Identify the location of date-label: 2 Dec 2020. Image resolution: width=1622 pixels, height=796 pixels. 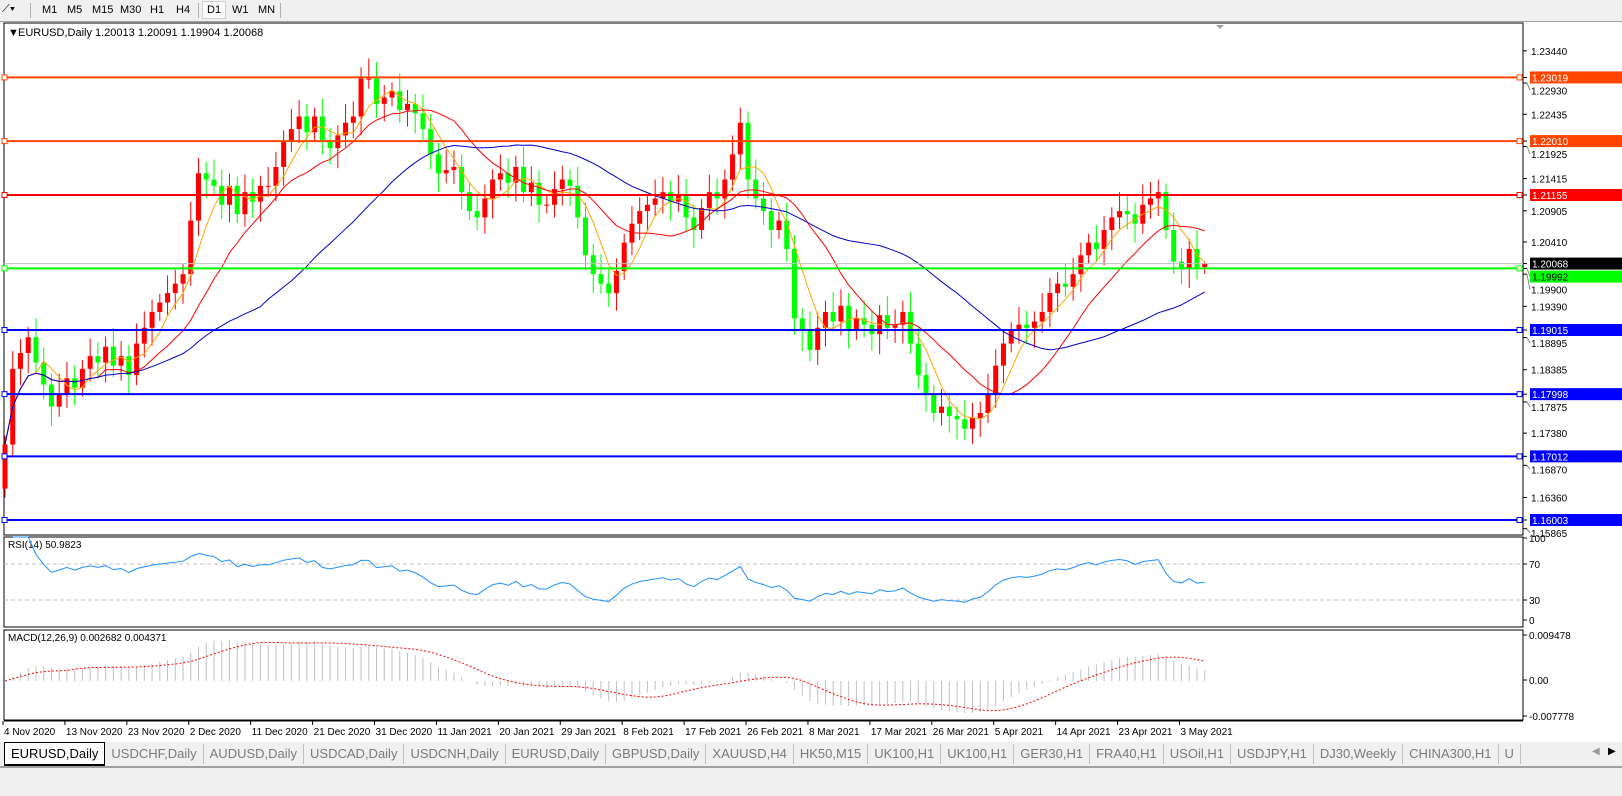
(216, 732).